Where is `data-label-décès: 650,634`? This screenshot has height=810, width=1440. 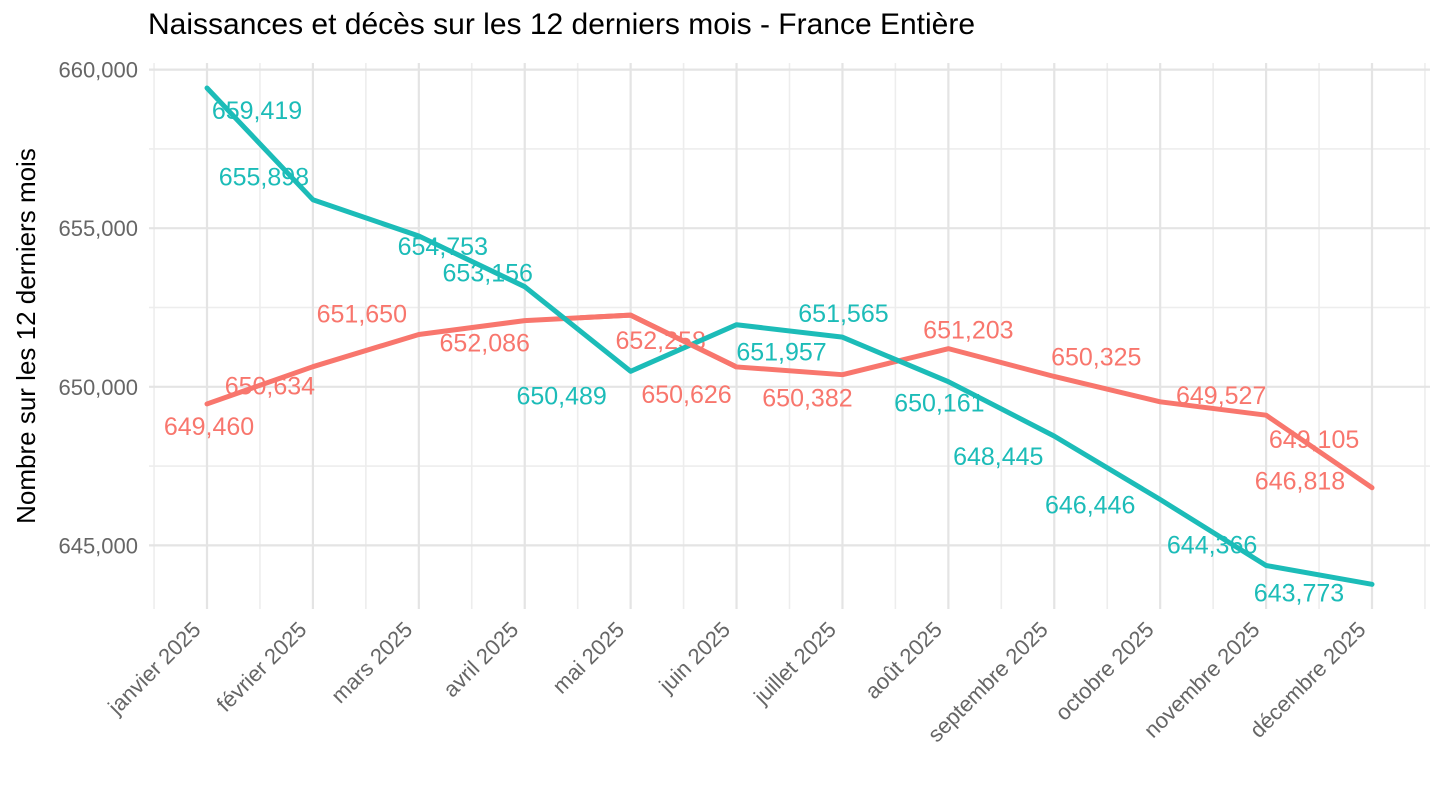 data-label-décès: 650,634 is located at coordinates (270, 387).